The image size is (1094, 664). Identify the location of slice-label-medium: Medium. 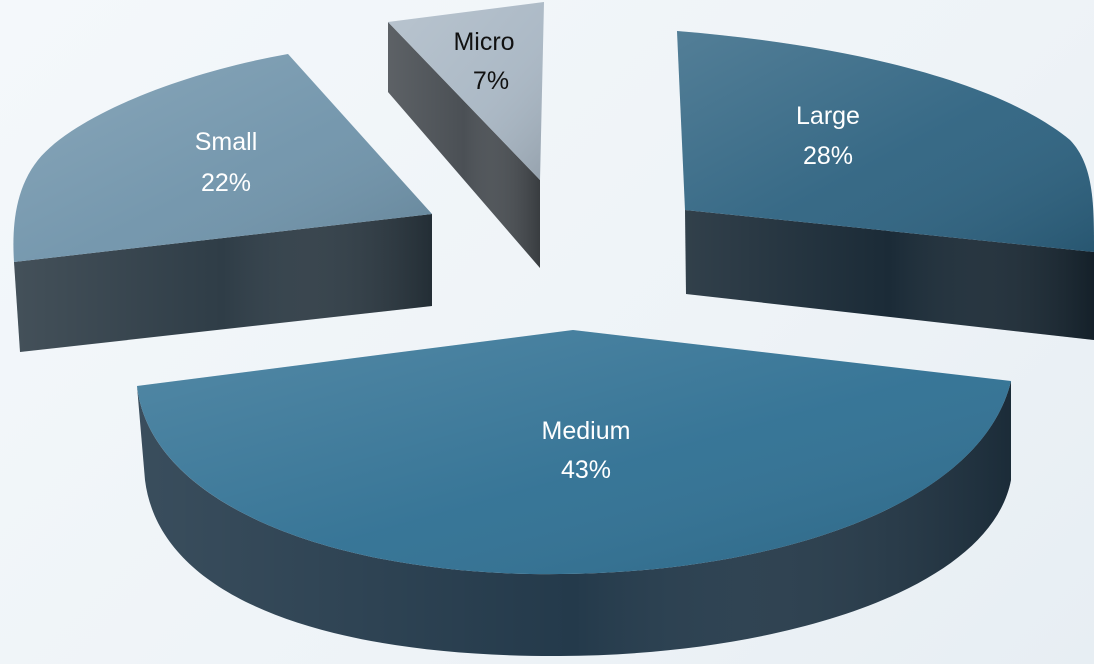
(586, 431).